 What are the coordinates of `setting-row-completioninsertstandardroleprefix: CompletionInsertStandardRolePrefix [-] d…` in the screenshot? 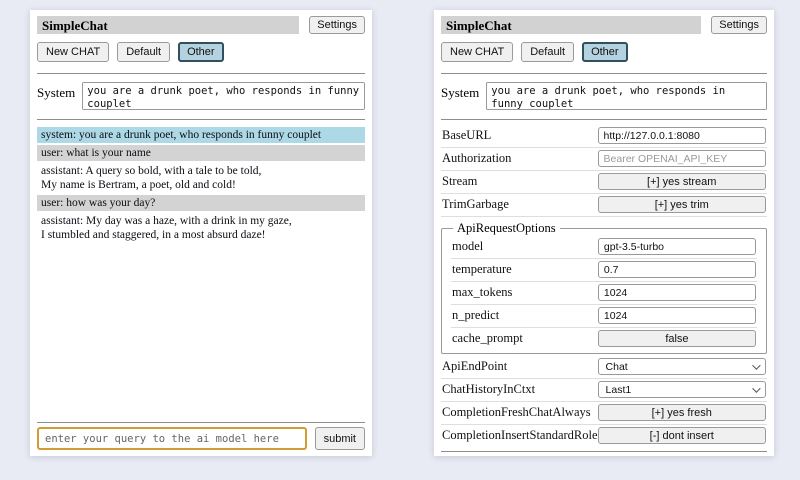 It's located at (604, 436).